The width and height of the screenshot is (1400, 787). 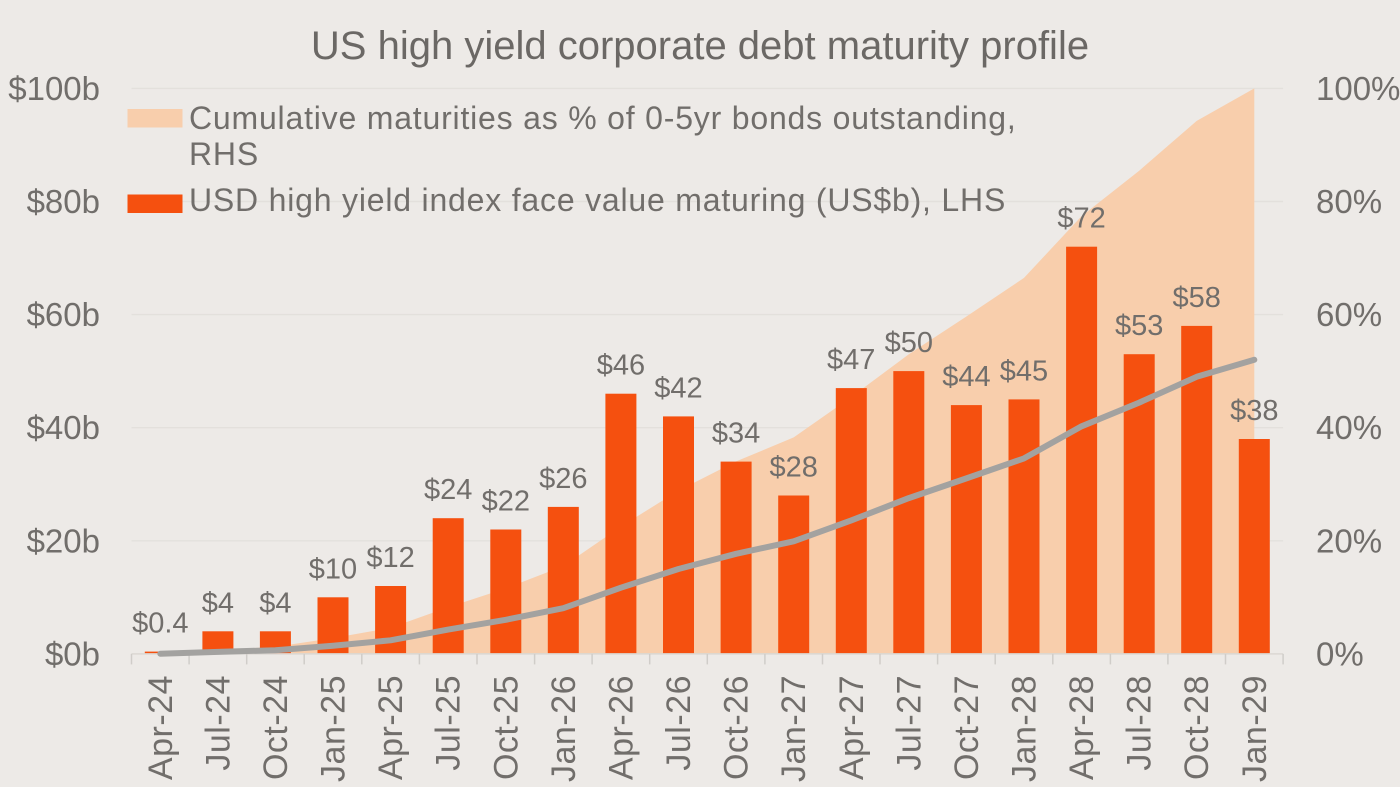 What do you see at coordinates (1082, 727) in the screenshot?
I see `svg-text: Apr-28` at bounding box center [1082, 727].